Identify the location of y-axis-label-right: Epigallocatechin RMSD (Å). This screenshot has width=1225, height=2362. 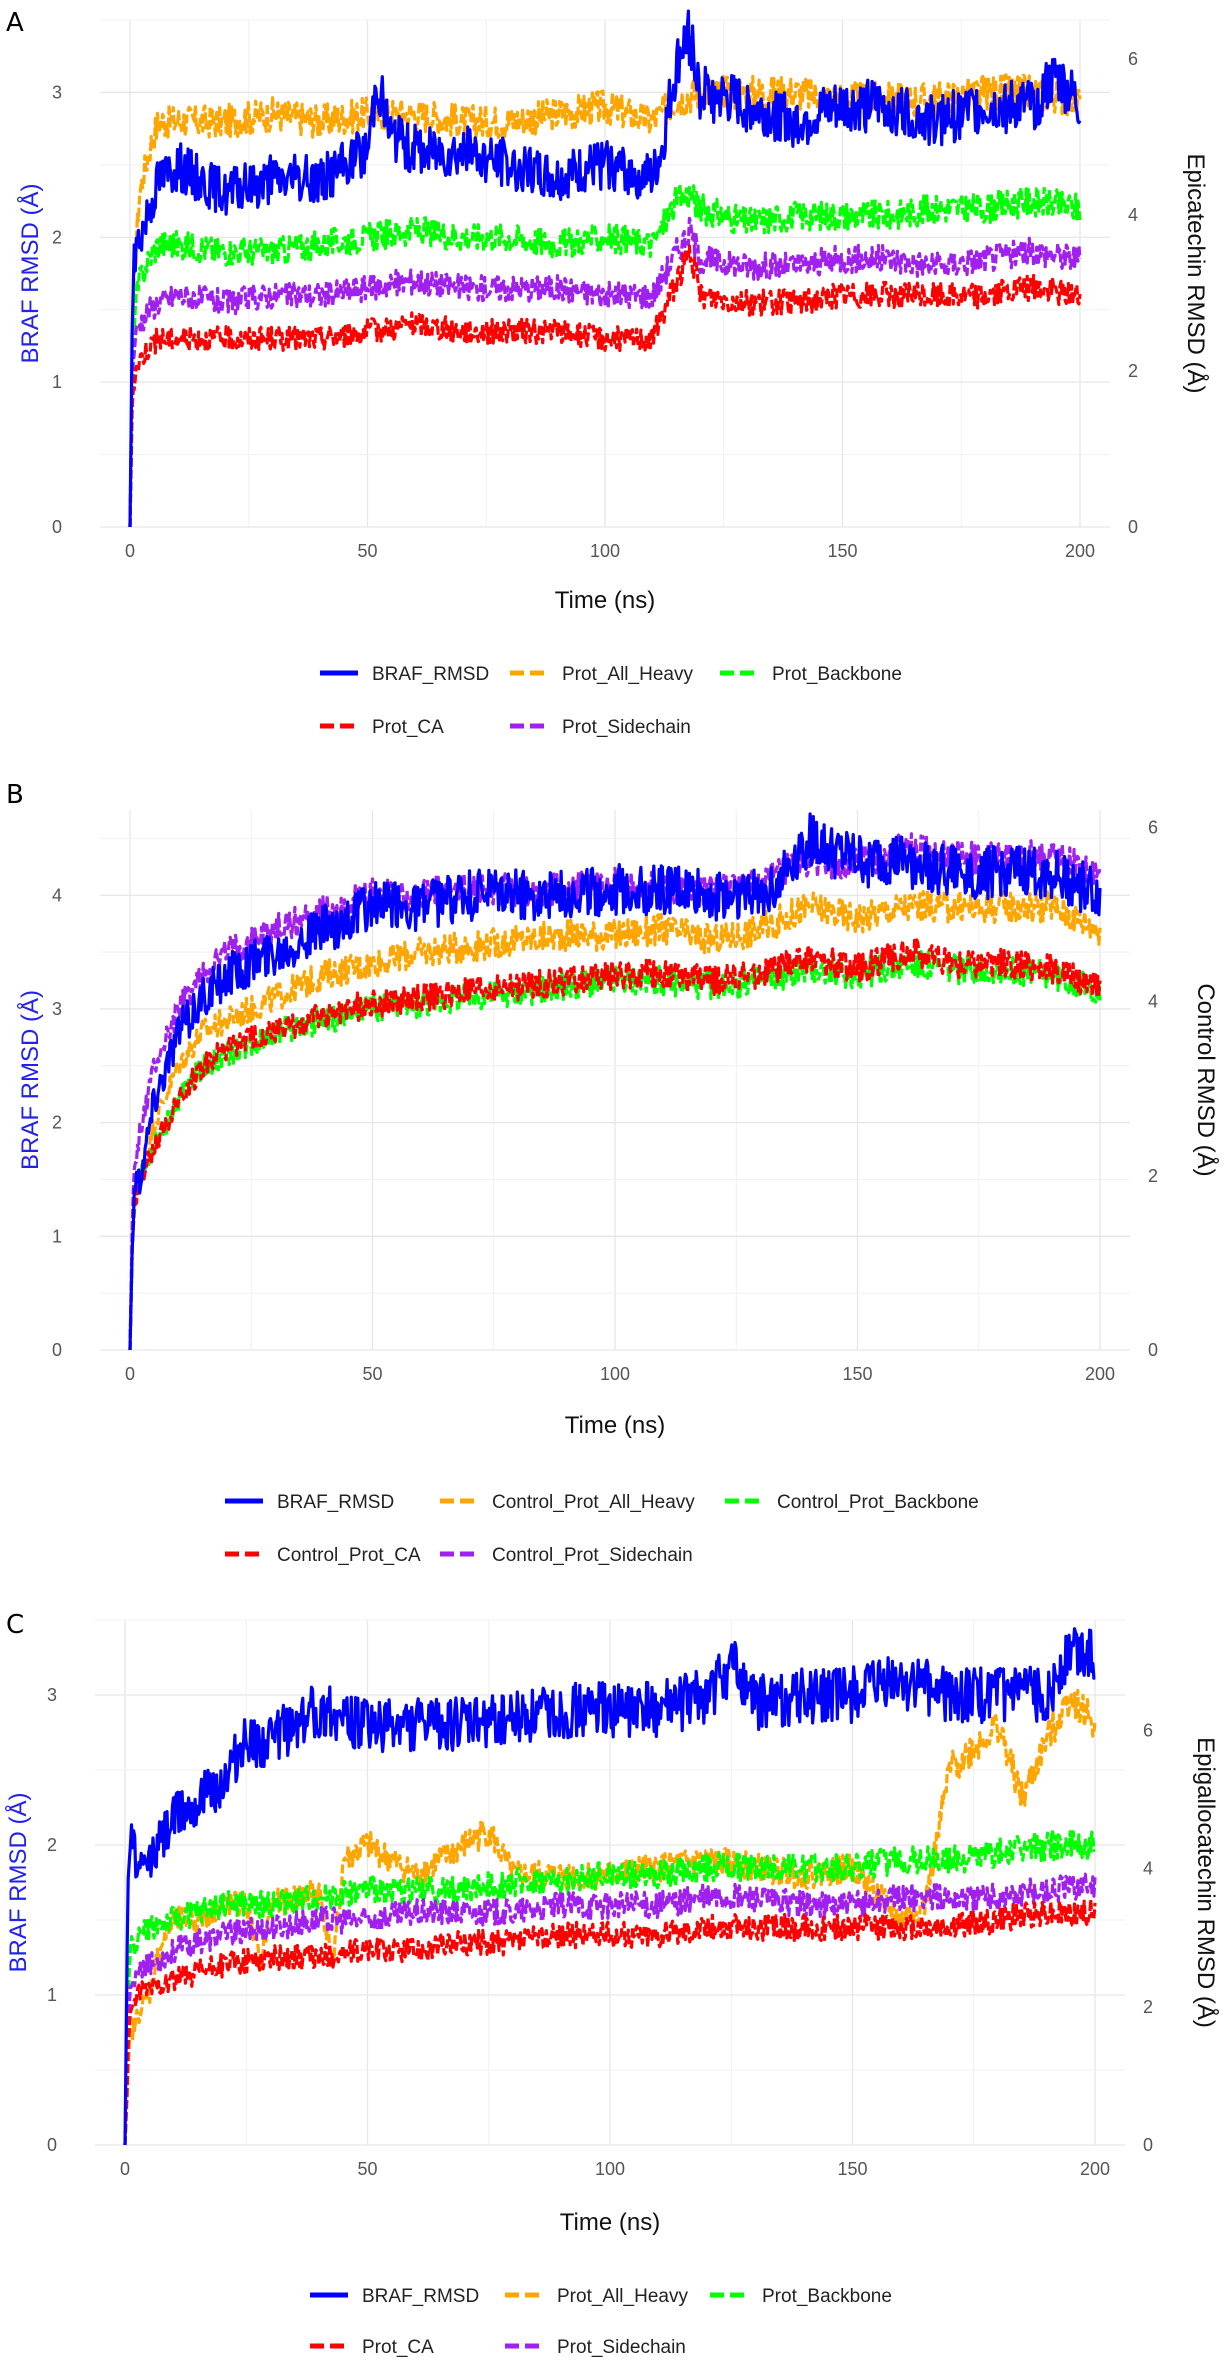
(1206, 1882).